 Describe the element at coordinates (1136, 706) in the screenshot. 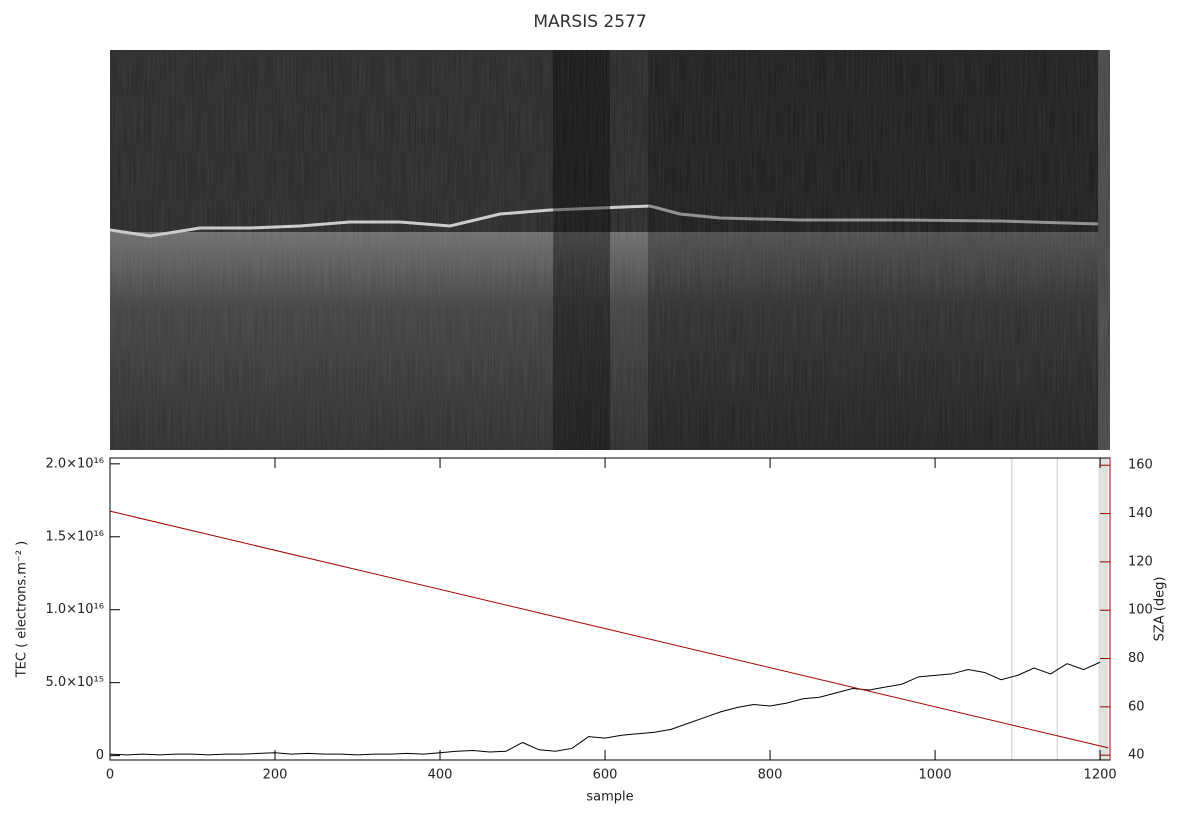

I see `y2-tick-label: 60` at that location.